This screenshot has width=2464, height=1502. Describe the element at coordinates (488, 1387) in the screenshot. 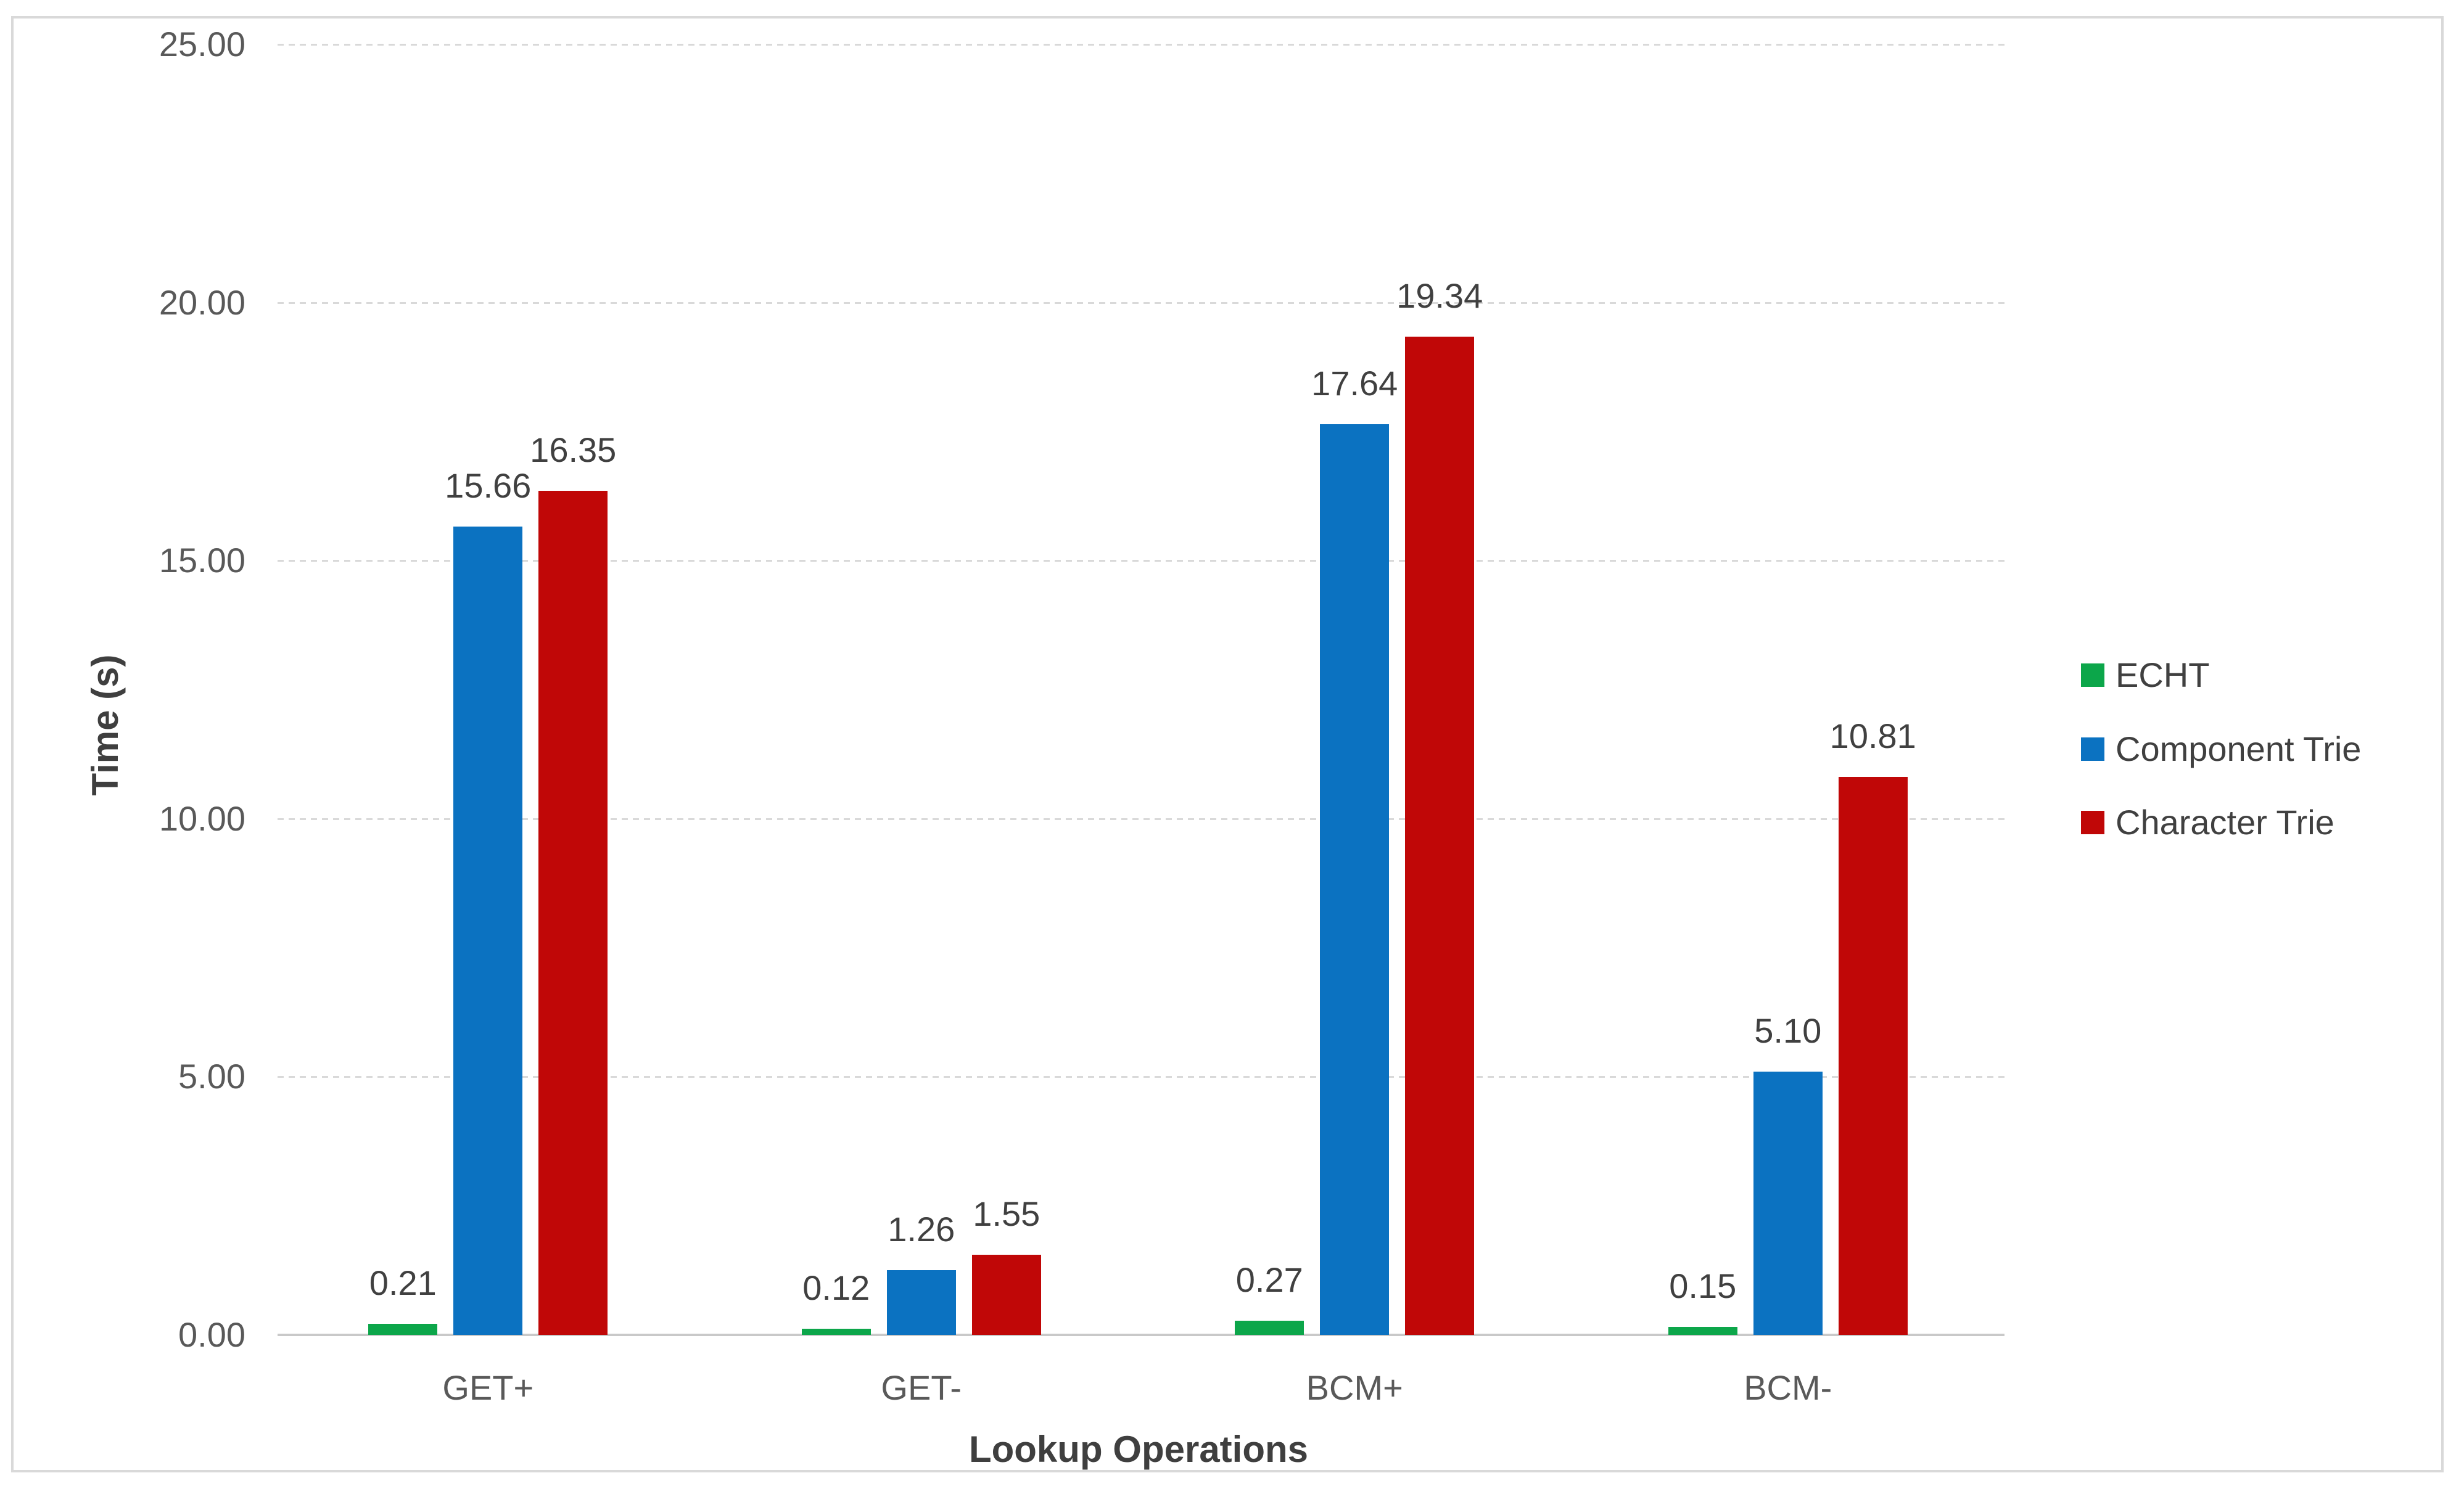

I see `category-label-get+: GET+` at that location.